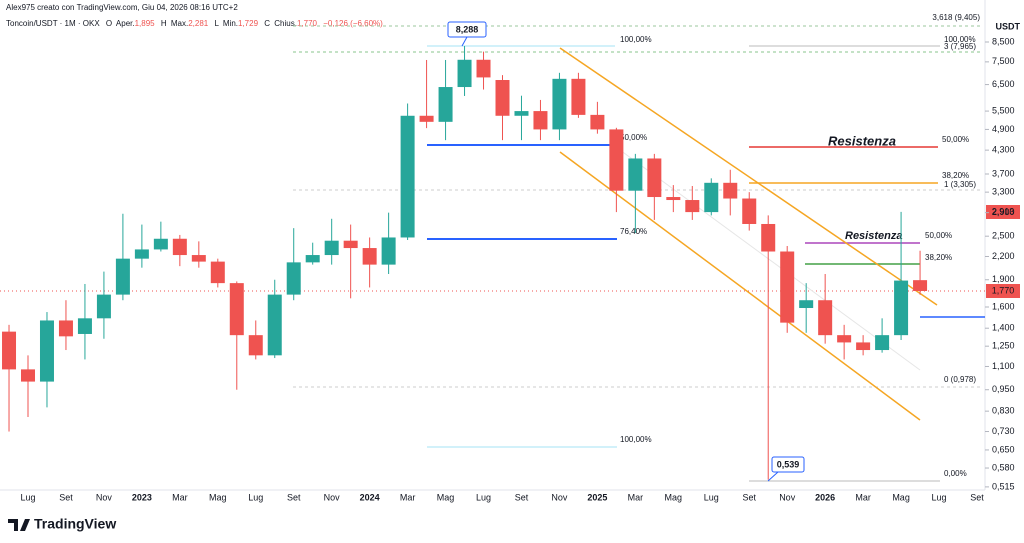 The width and height of the screenshot is (1024, 543). What do you see at coordinates (1003, 192) in the screenshot?
I see `y-tick-label: 3,300` at bounding box center [1003, 192].